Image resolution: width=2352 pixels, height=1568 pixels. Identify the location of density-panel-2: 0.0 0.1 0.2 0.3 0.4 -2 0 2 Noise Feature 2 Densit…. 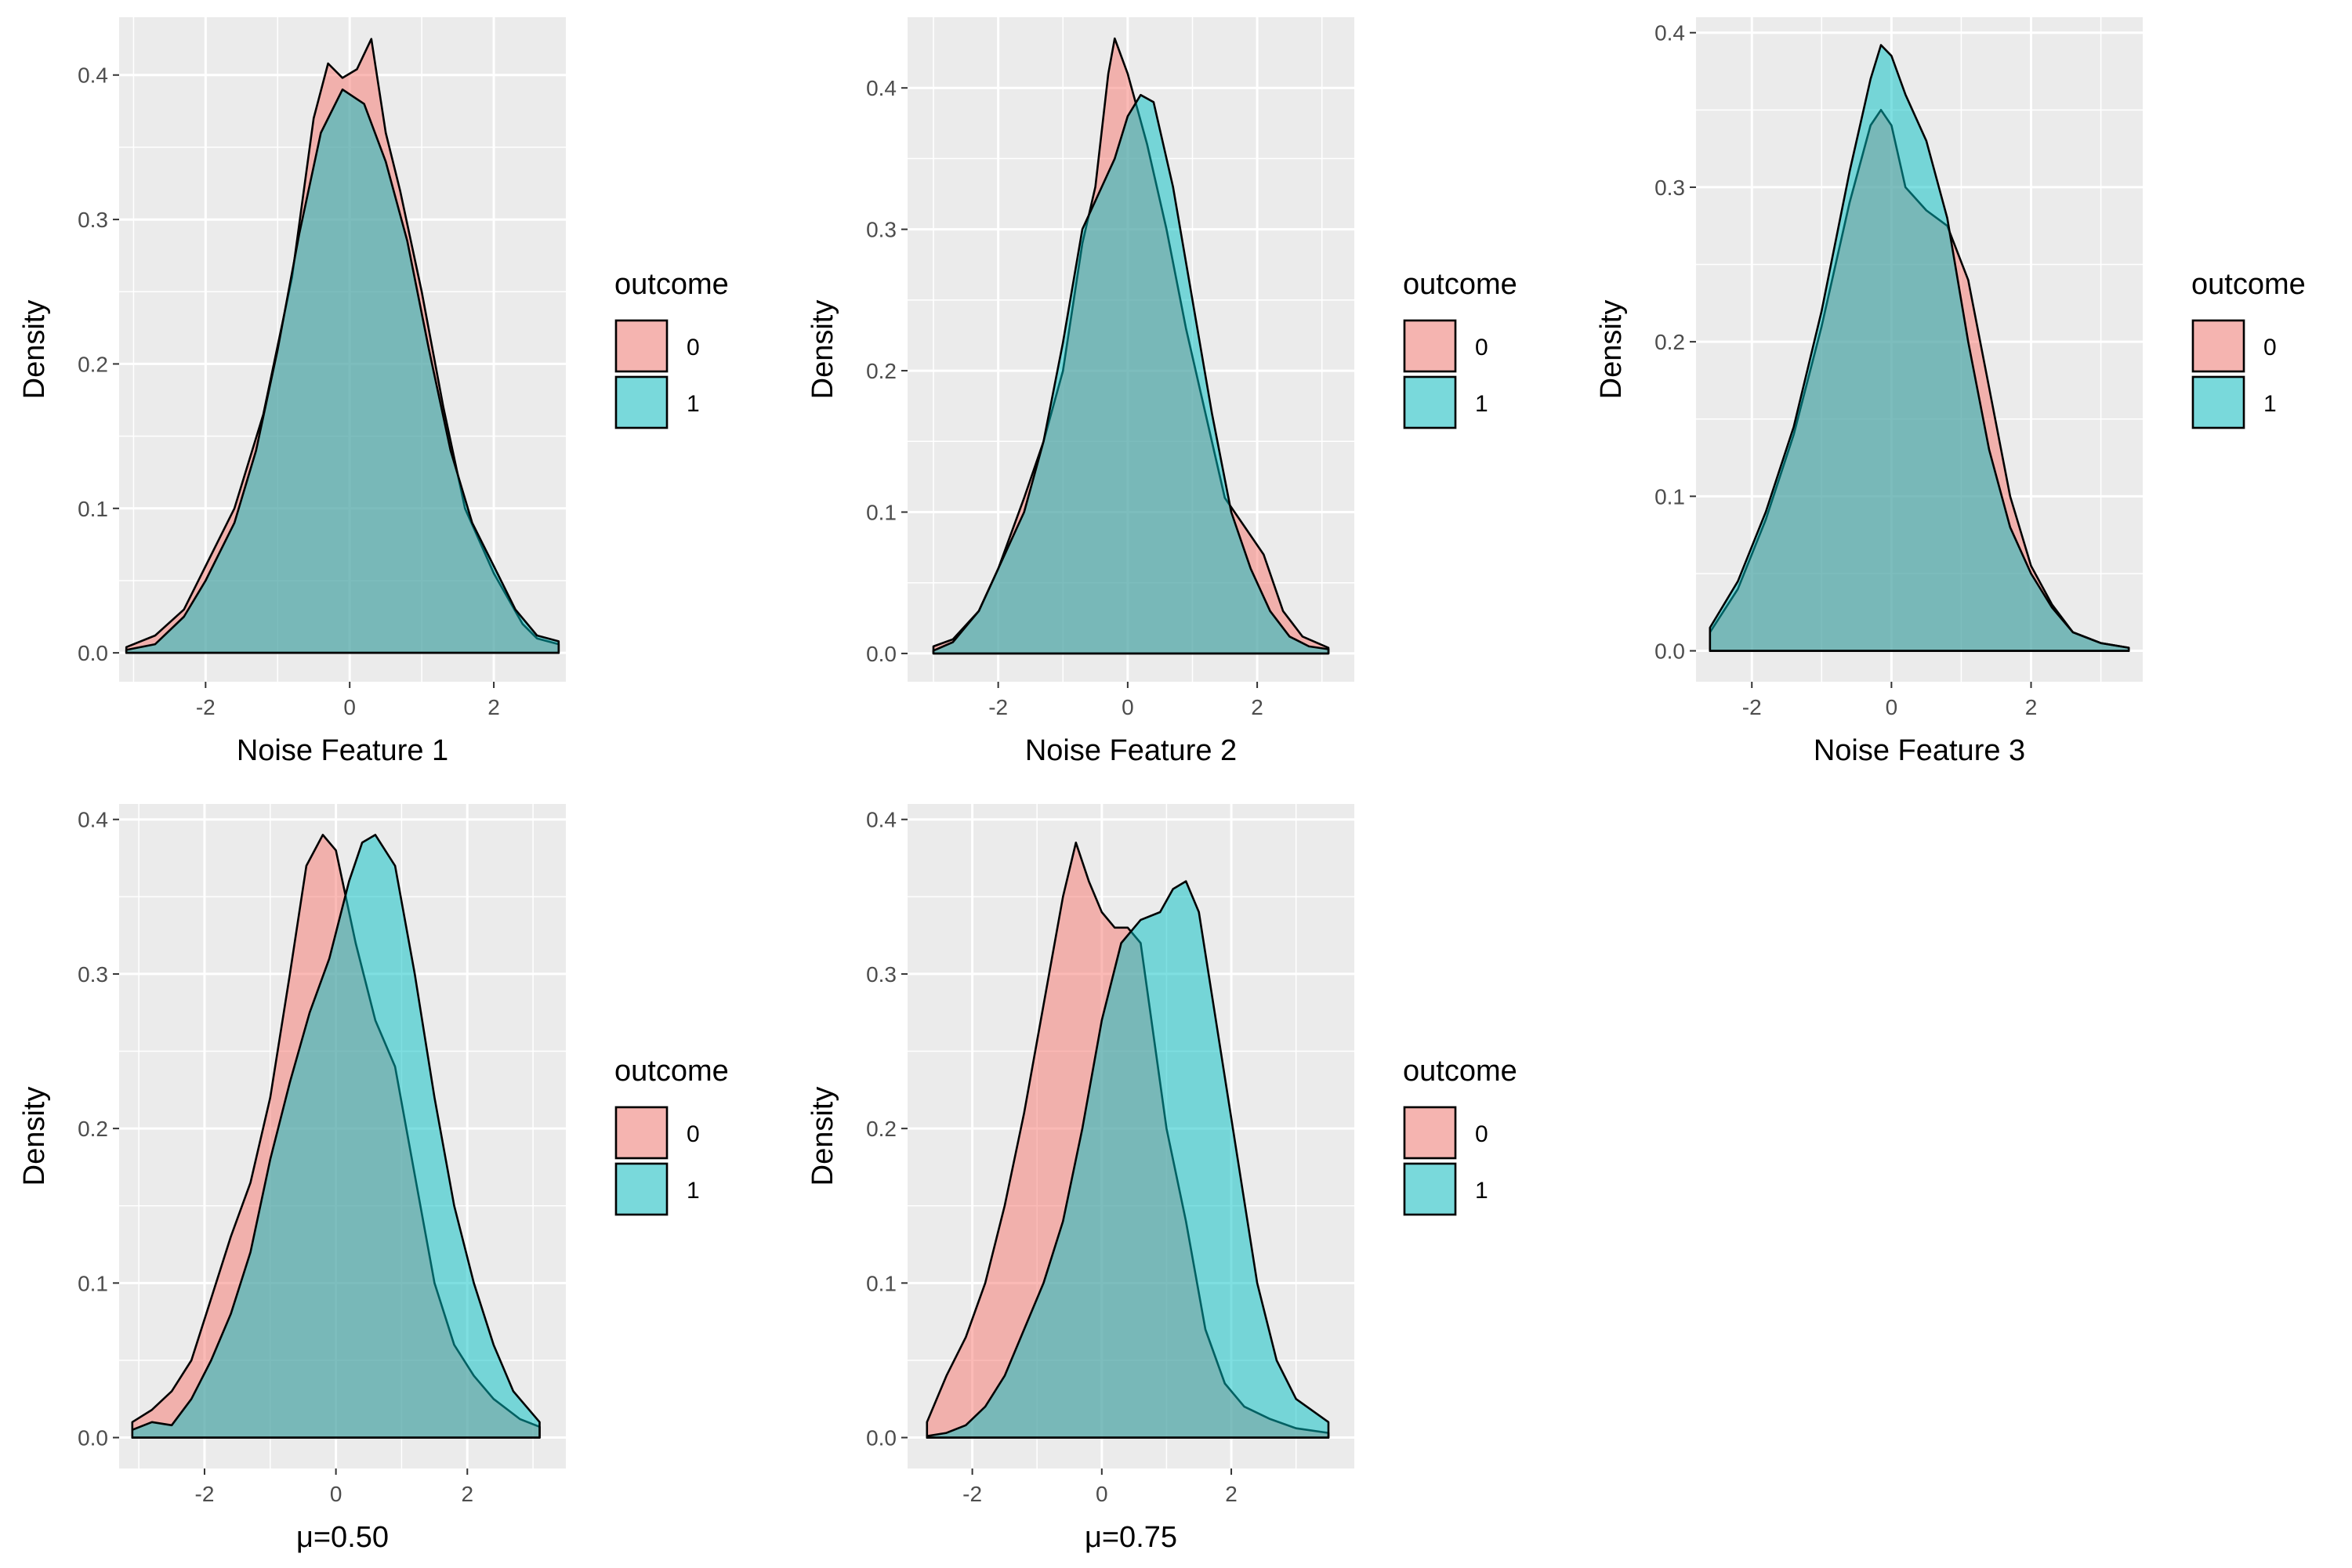
(1162, 392).